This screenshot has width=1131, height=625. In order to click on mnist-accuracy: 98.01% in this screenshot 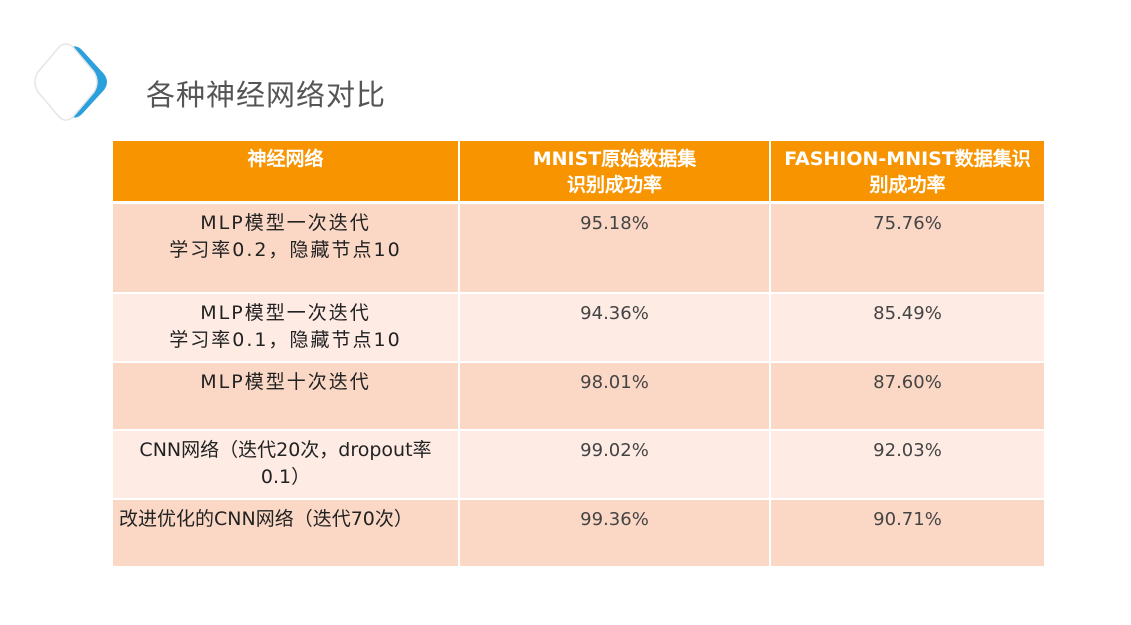, I will do `click(615, 396)`.